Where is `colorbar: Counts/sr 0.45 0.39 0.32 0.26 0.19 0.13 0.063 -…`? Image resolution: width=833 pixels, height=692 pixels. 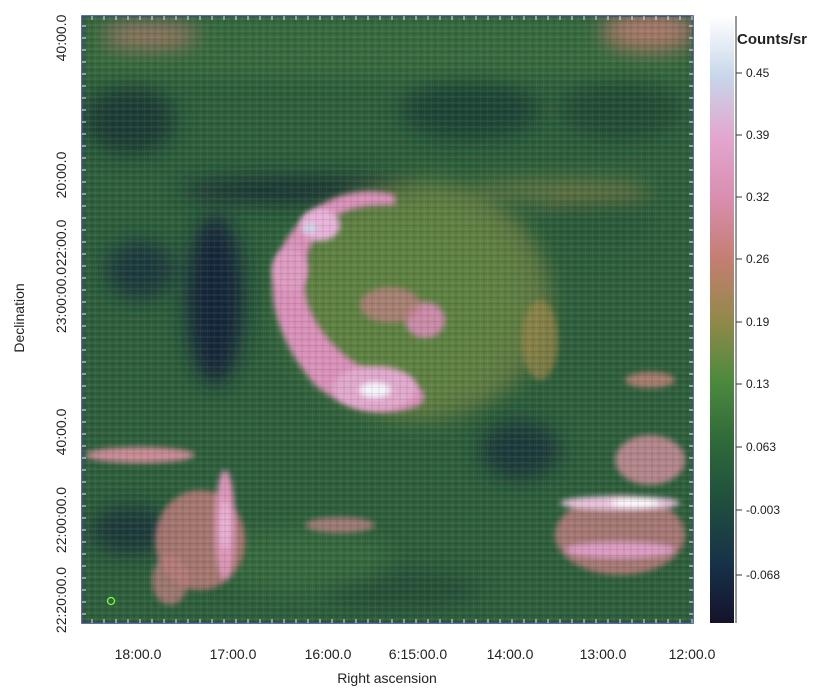 colorbar: Counts/sr 0.45 0.39 0.32 0.26 0.19 0.13 0.063 -… is located at coordinates (758, 319).